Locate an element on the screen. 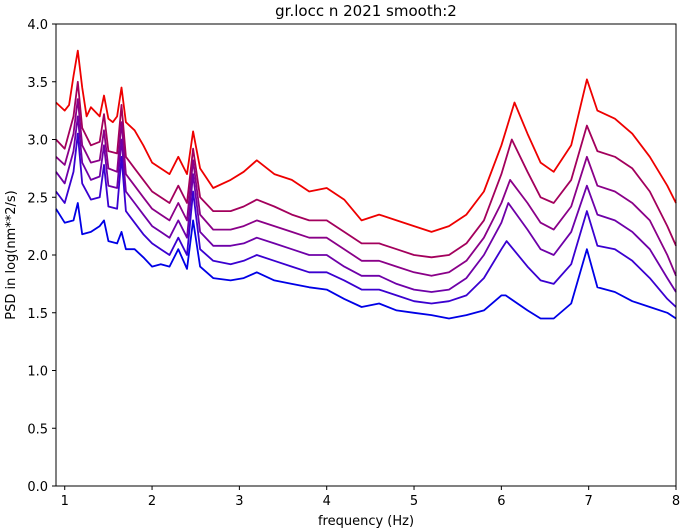 The image size is (682, 531). y-tick-label: 2.0 is located at coordinates (37, 256).